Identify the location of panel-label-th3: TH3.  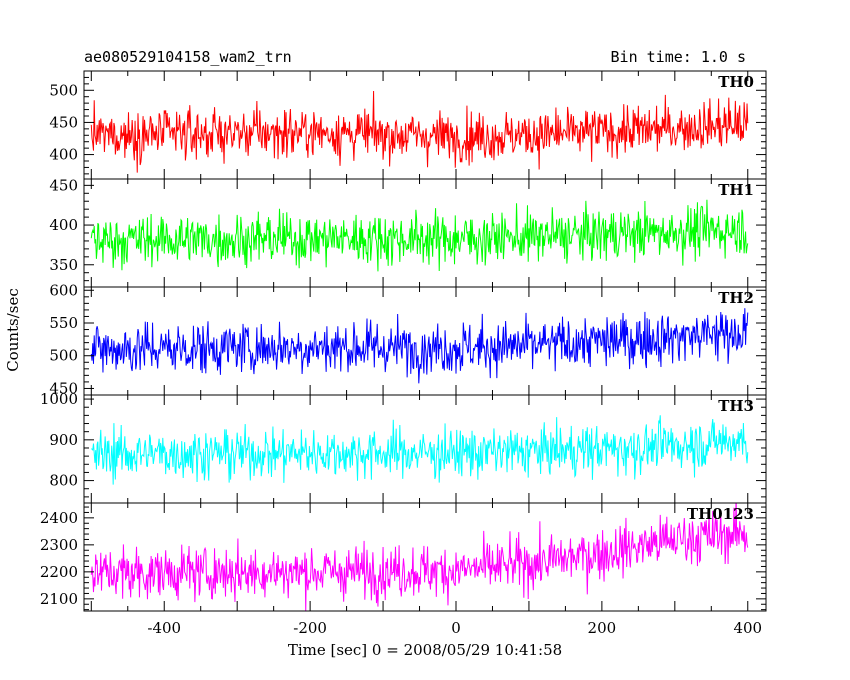
(736, 406).